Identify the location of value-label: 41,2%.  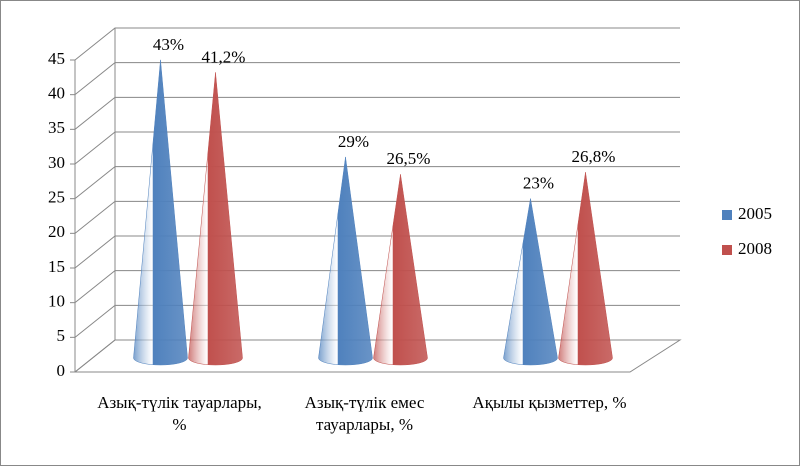
(224, 56).